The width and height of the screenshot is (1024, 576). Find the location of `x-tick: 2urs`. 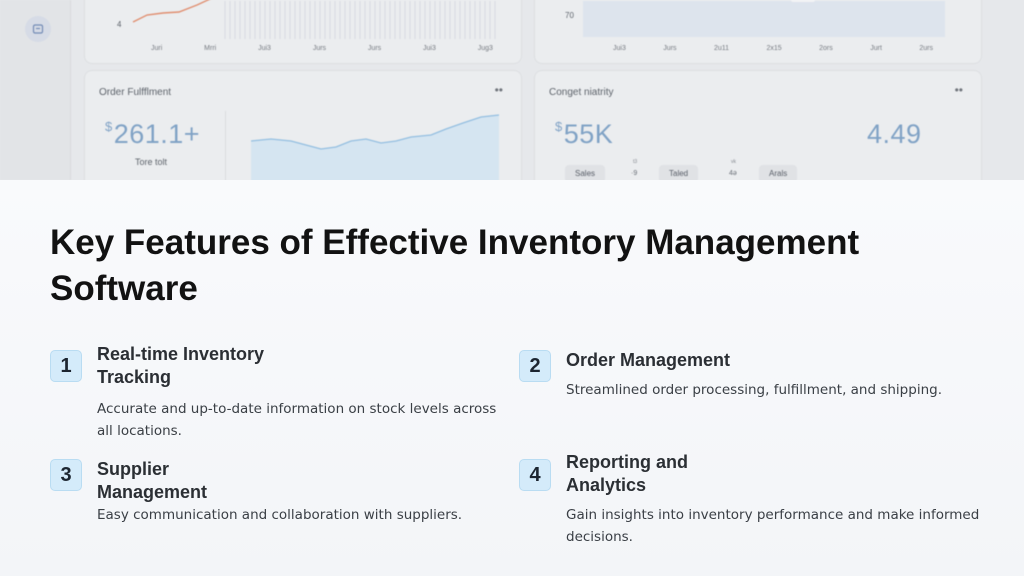

x-tick: 2urs is located at coordinates (926, 48).